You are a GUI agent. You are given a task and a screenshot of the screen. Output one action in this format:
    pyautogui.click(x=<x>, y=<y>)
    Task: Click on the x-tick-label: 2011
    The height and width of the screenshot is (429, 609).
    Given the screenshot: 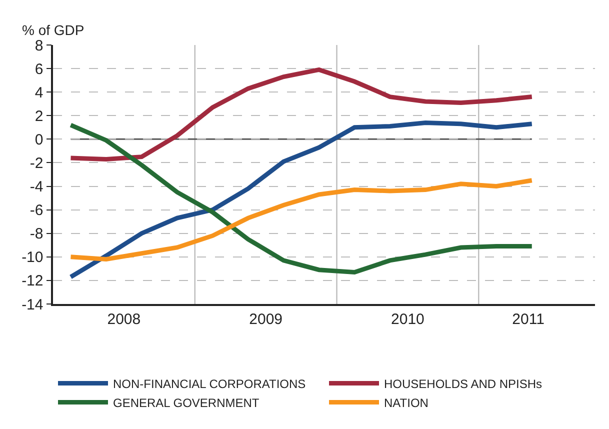 What is the action you would take?
    pyautogui.click(x=528, y=319)
    